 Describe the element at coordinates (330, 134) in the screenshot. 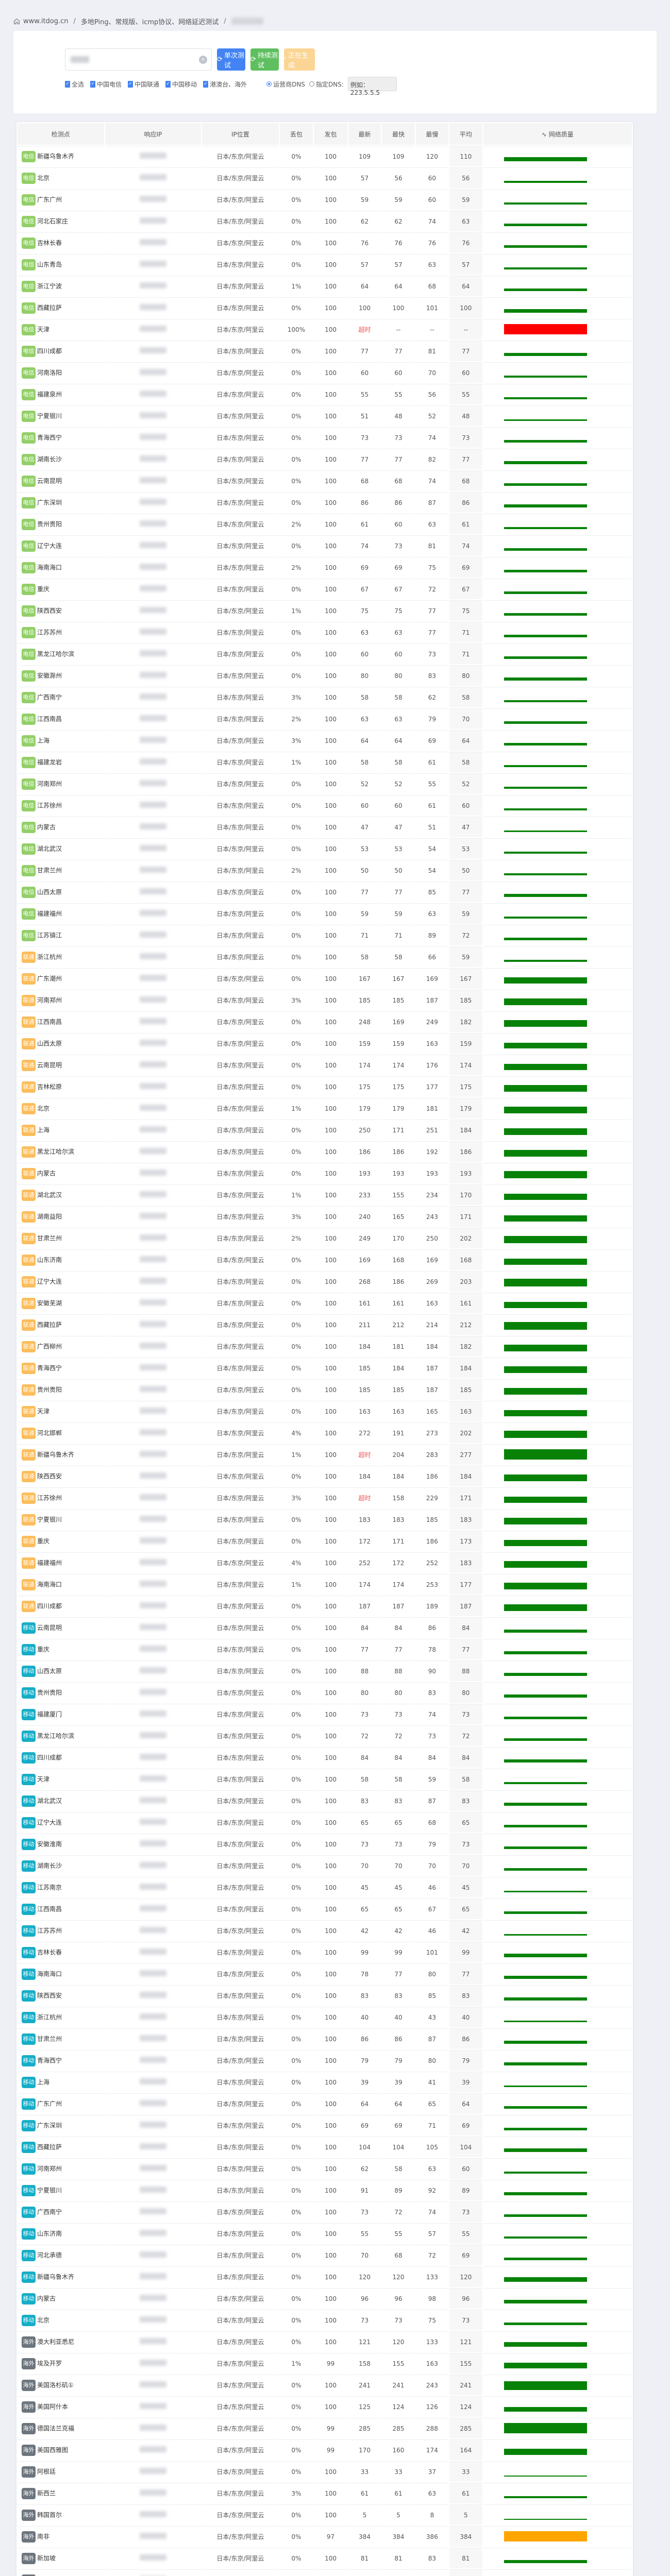

I see `header-sent: 发包` at that location.